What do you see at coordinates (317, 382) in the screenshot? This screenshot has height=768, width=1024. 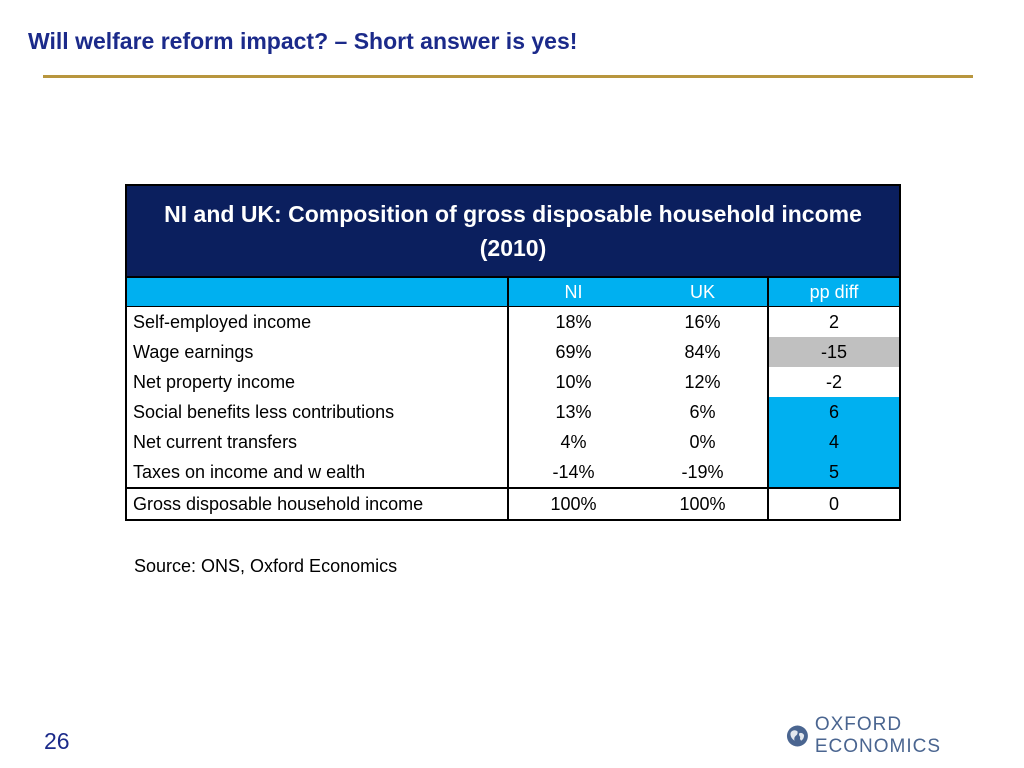 I see `row-label: Net property income` at bounding box center [317, 382].